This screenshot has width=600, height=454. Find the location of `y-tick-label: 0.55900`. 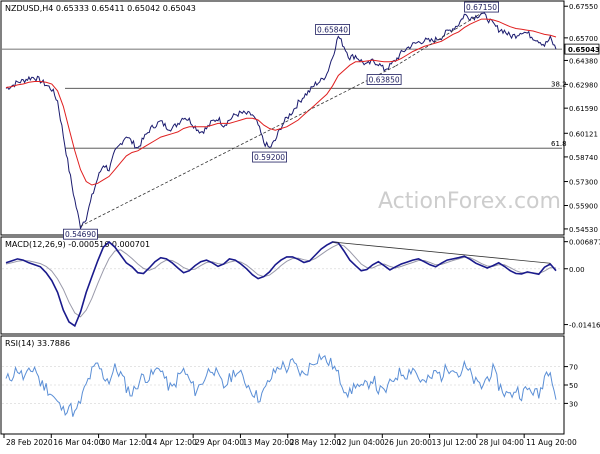

y-tick-label: 0.55900 is located at coordinates (583, 206).